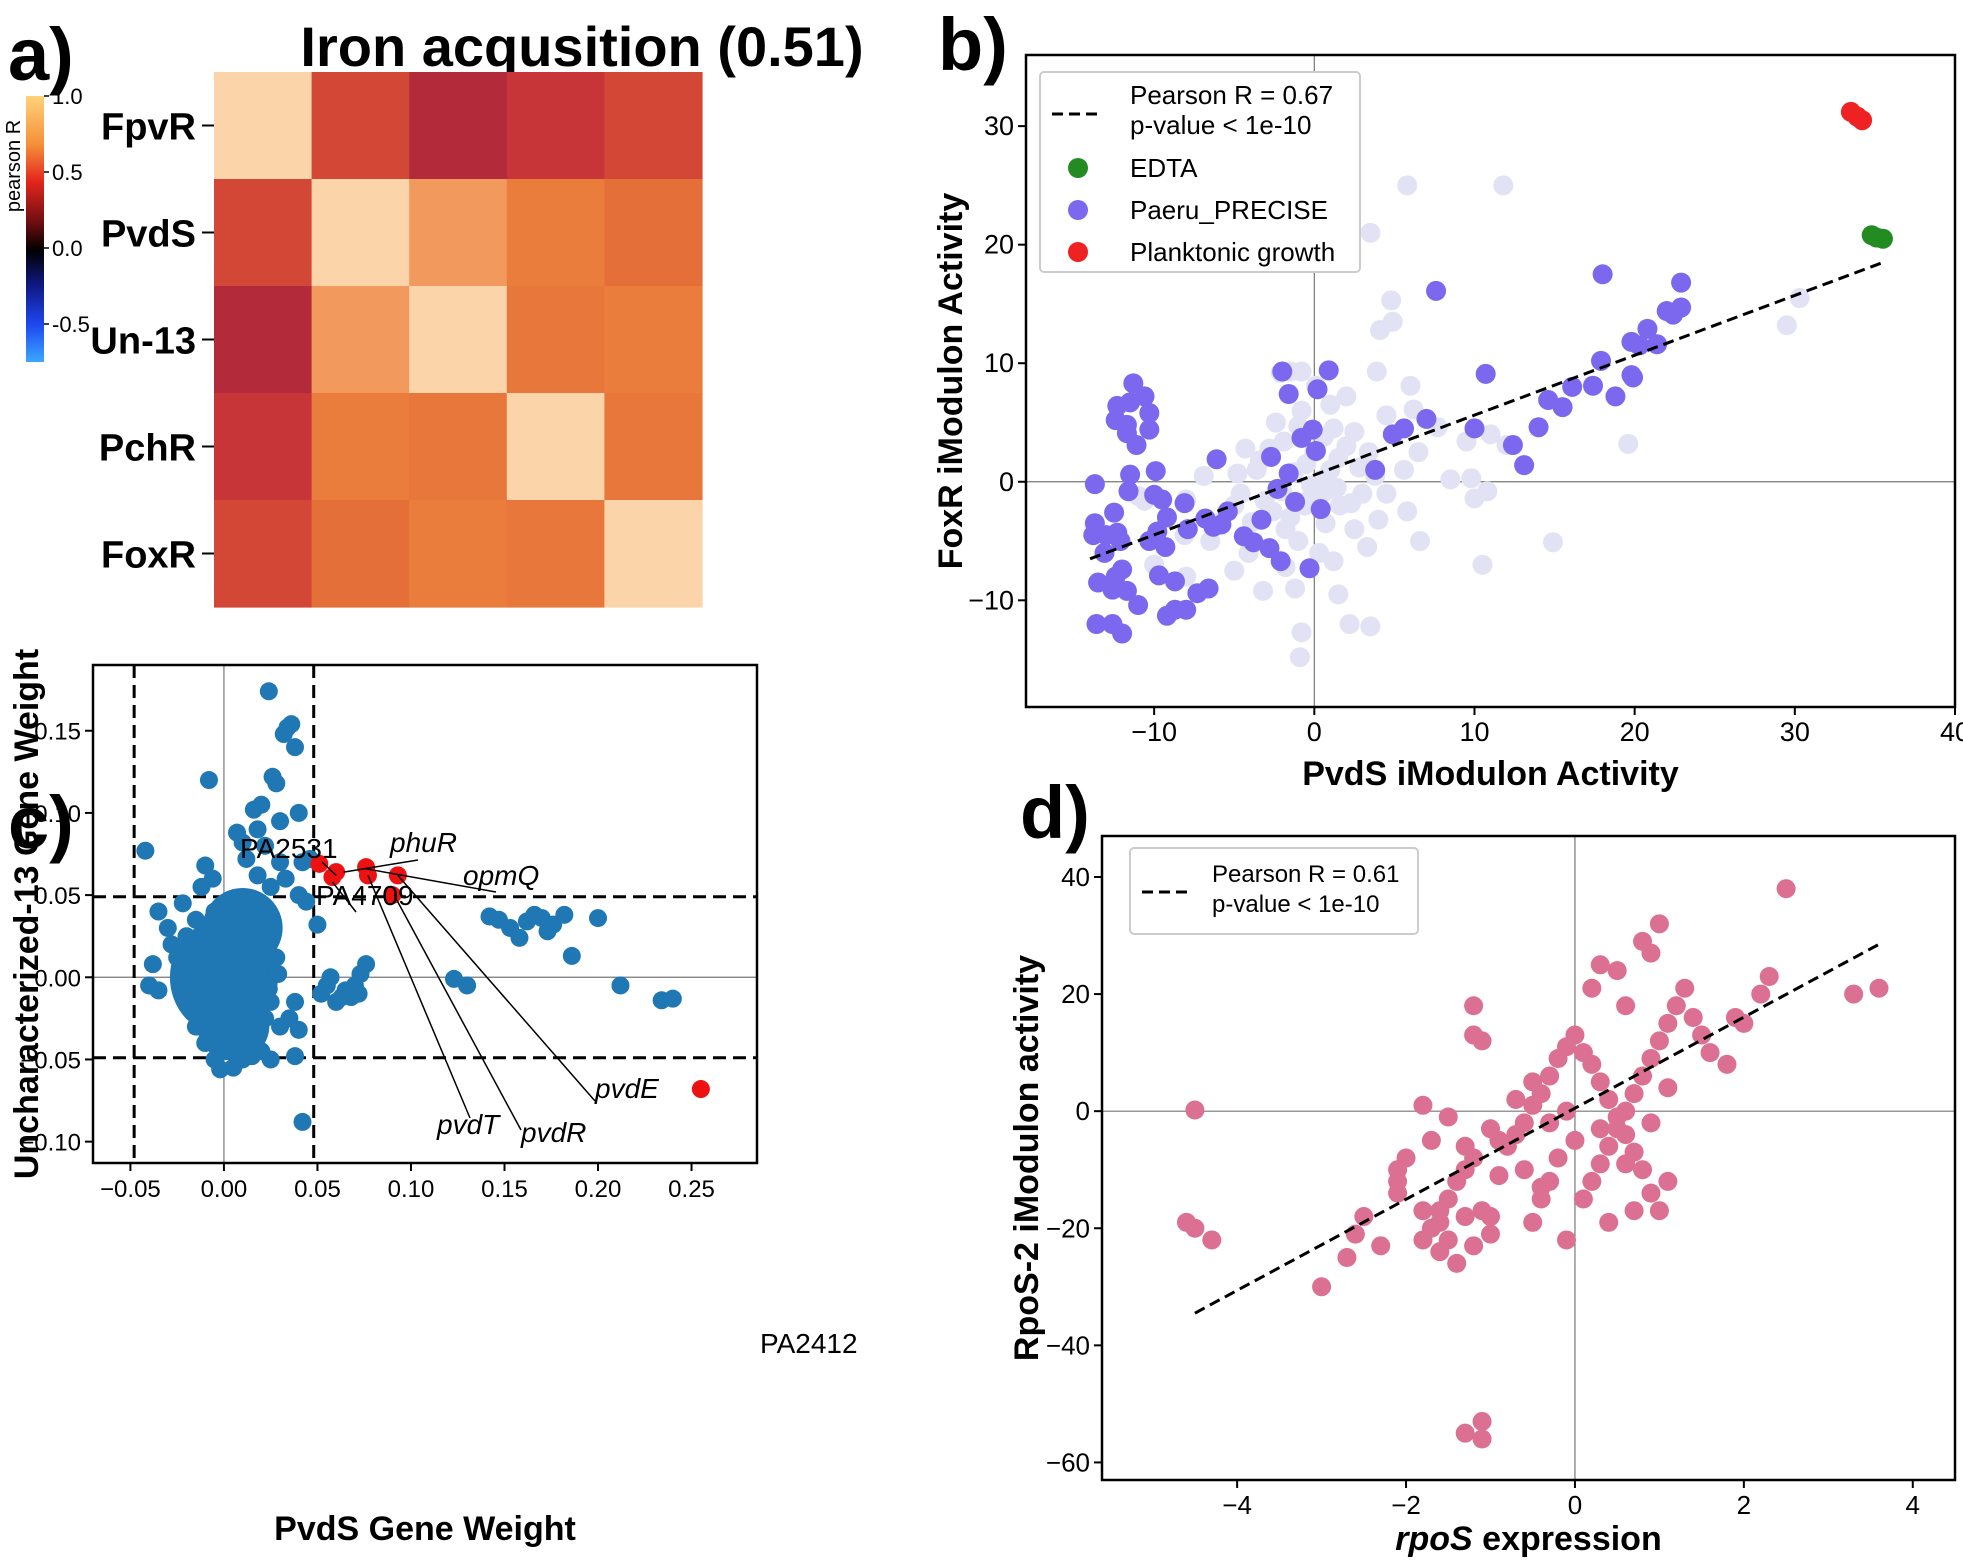 The image size is (1963, 1568). What do you see at coordinates (700, 1089) in the screenshot?
I see `point-gene-highlight` at bounding box center [700, 1089].